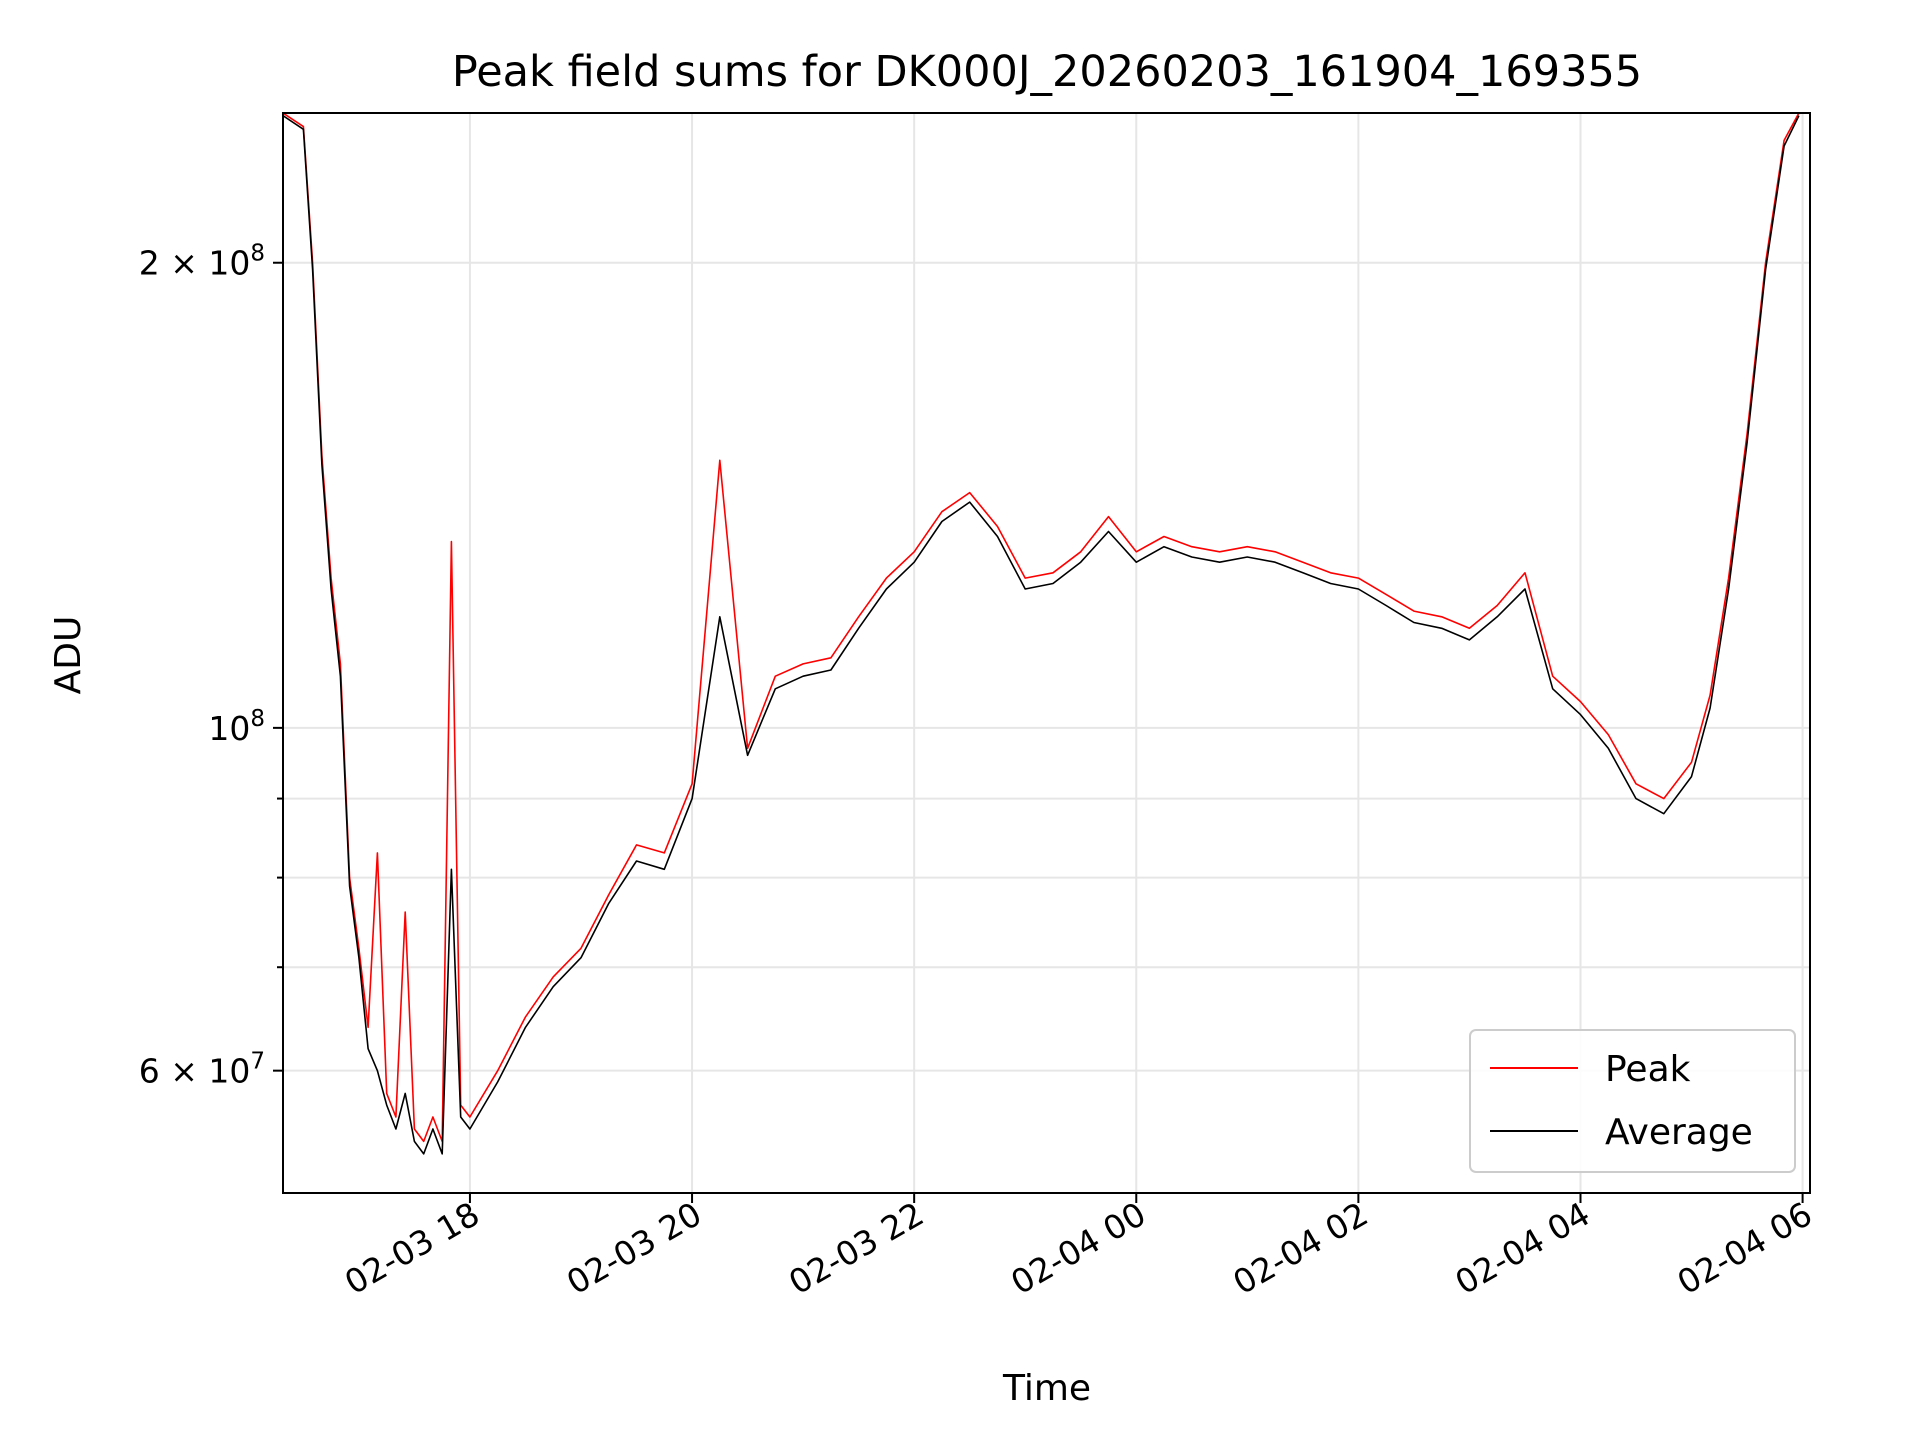  Describe the element at coordinates (1046, 1388) in the screenshot. I see `x-axis-label: Time` at that location.